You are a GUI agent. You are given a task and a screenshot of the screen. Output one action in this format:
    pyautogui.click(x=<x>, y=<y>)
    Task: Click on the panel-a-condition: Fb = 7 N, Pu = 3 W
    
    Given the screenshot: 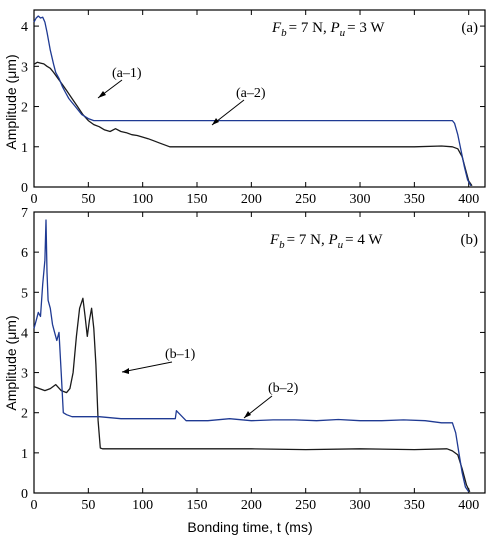 What is the action you would take?
    pyautogui.click(x=328, y=29)
    